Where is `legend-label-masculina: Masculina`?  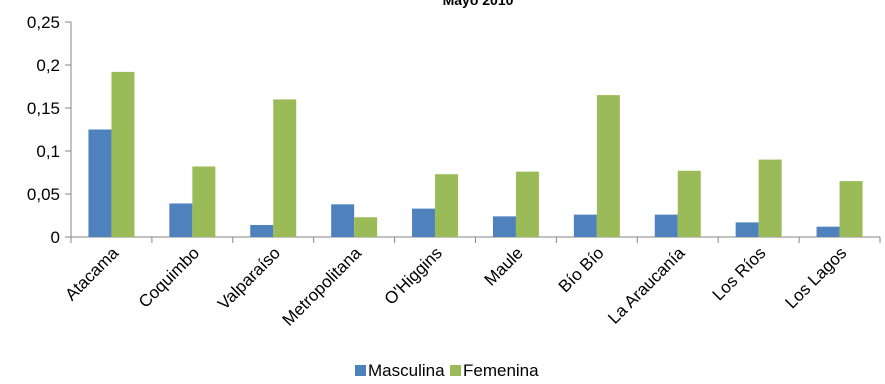 legend-label-masculina: Masculina is located at coordinates (406, 370).